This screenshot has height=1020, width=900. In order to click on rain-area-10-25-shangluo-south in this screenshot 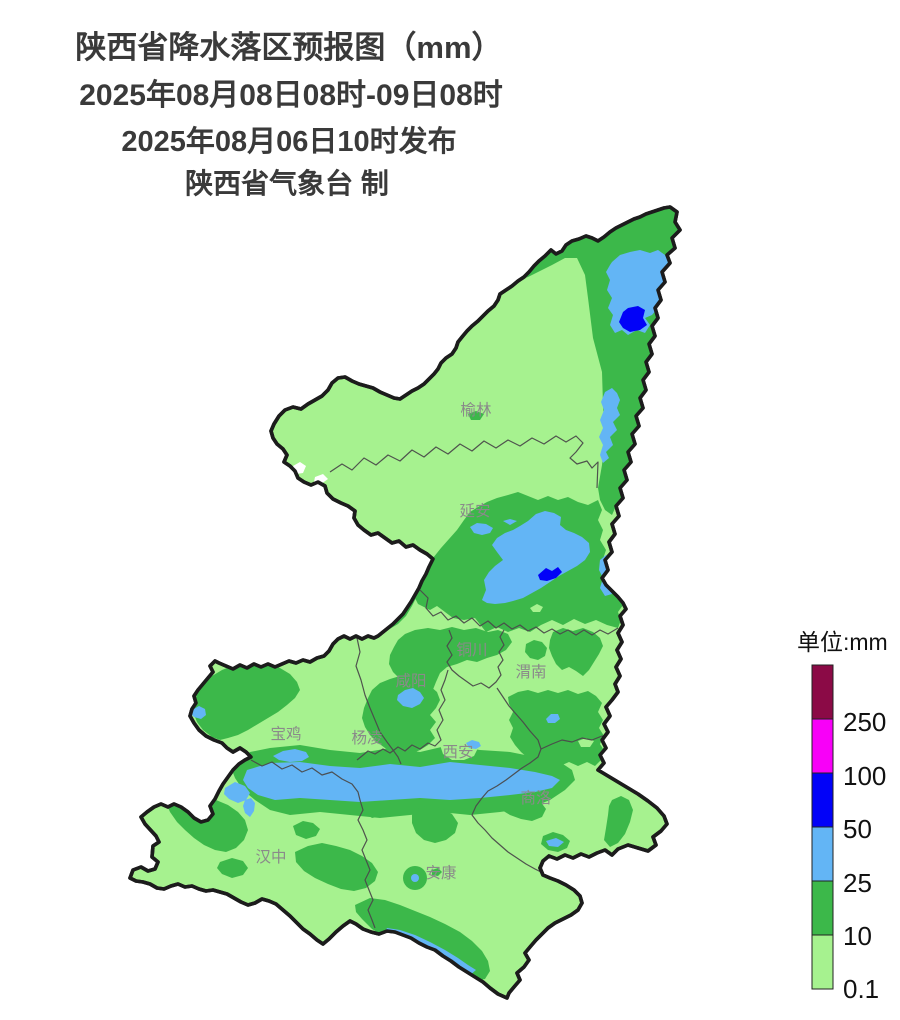, I will do `click(520, 804)`.